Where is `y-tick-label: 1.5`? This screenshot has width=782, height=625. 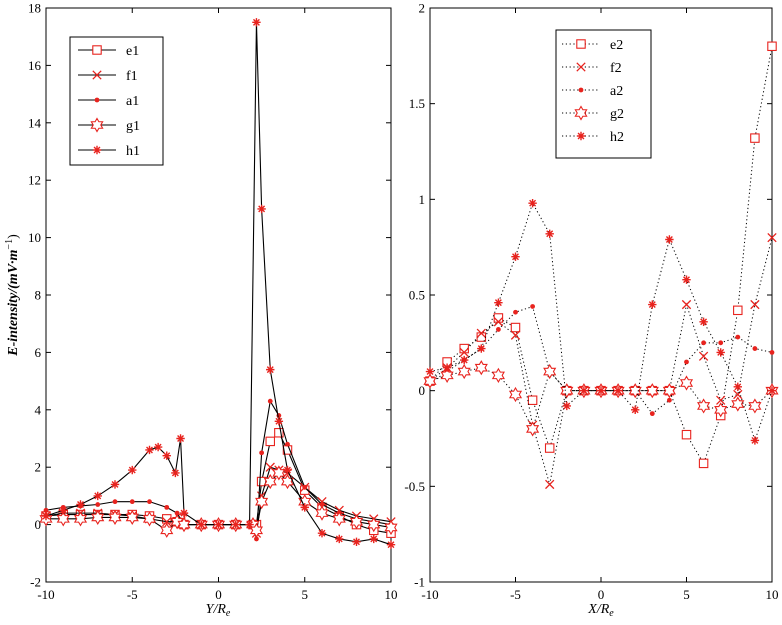
y-tick-label: 1.5 is located at coordinates (417, 103).